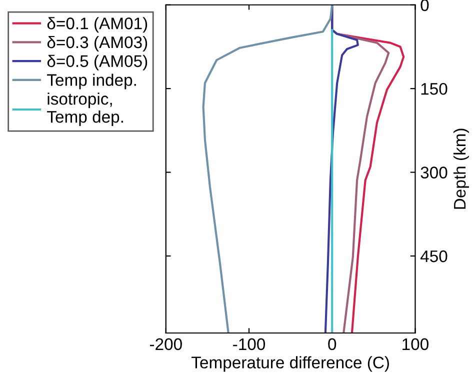  What do you see at coordinates (249, 344) in the screenshot?
I see `x-tick-label: -100` at bounding box center [249, 344].